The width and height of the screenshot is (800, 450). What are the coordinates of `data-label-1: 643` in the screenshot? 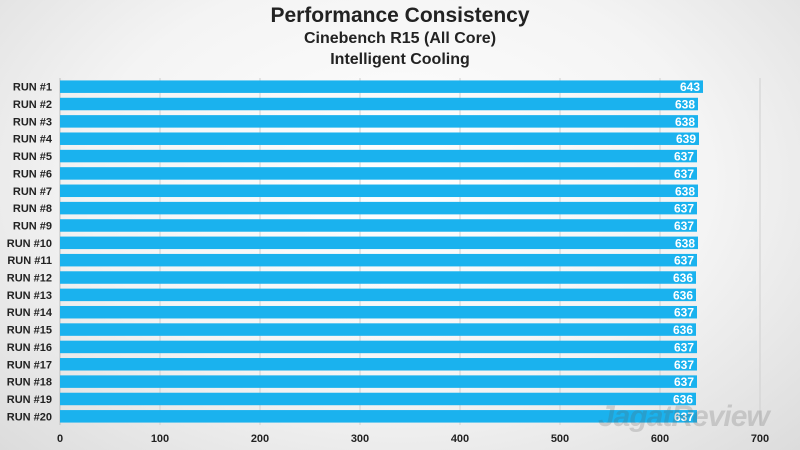 It's located at (690, 87).